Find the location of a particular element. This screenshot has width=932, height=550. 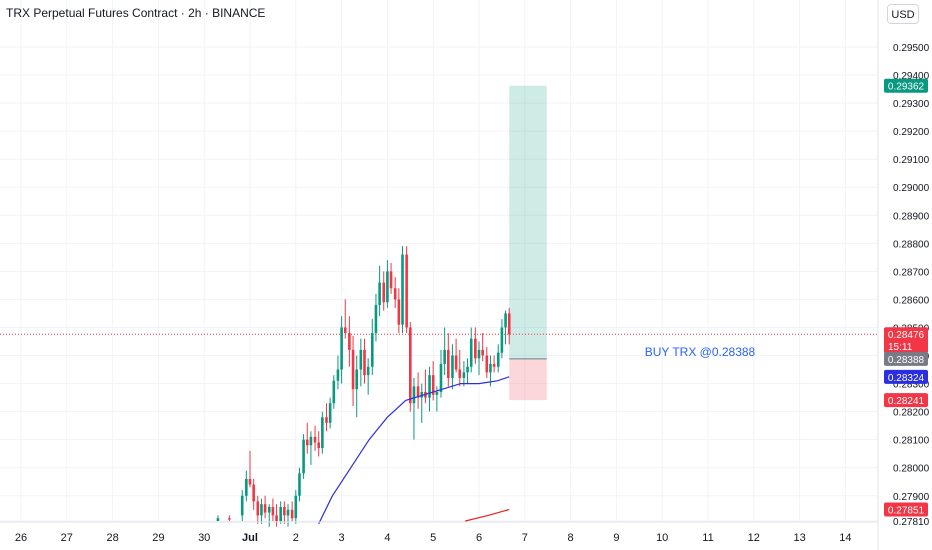

x-tick-label: 3 is located at coordinates (342, 538).